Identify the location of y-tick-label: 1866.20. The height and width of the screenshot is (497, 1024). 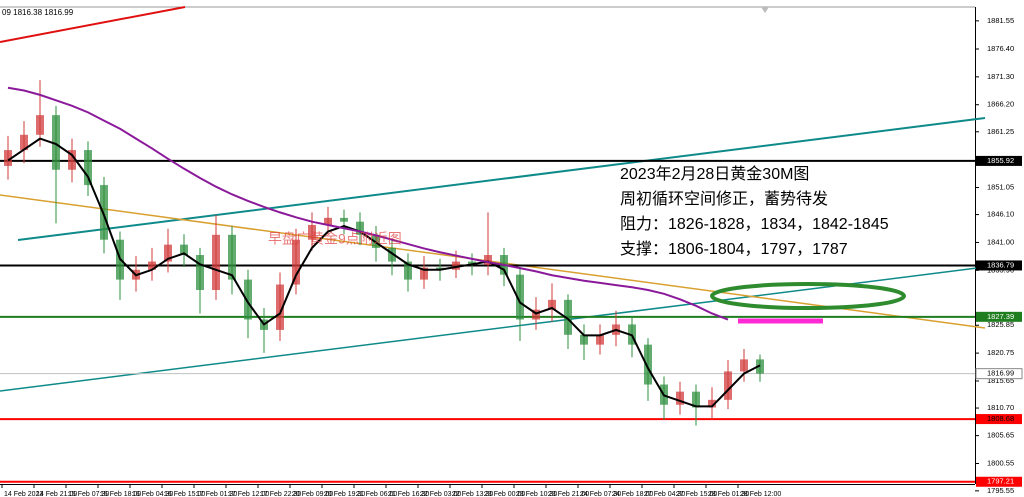
(1000, 104).